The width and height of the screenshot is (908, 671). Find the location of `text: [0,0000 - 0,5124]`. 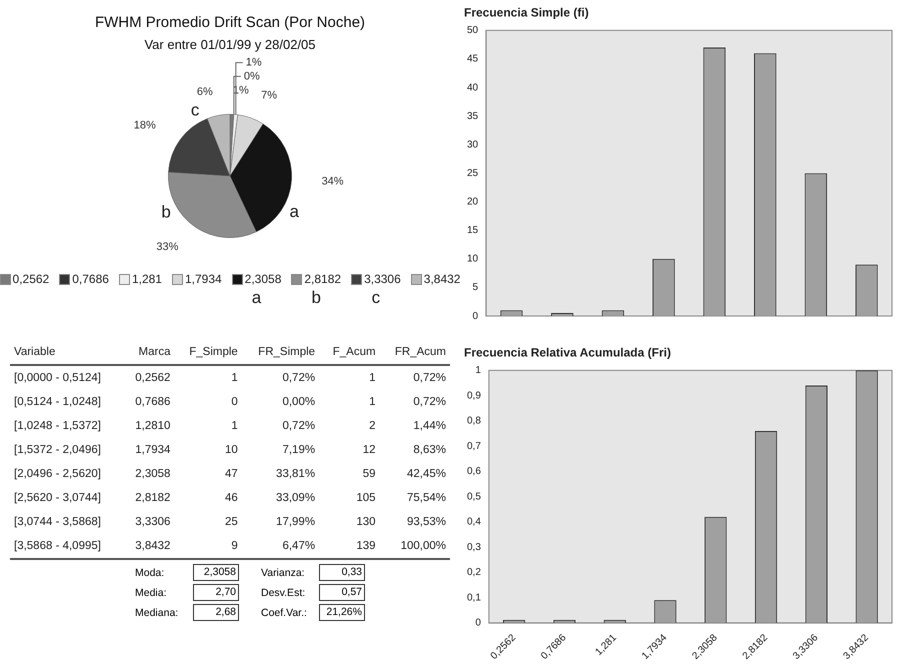

text: [0,0000 - 0,5124] is located at coordinates (57, 378).